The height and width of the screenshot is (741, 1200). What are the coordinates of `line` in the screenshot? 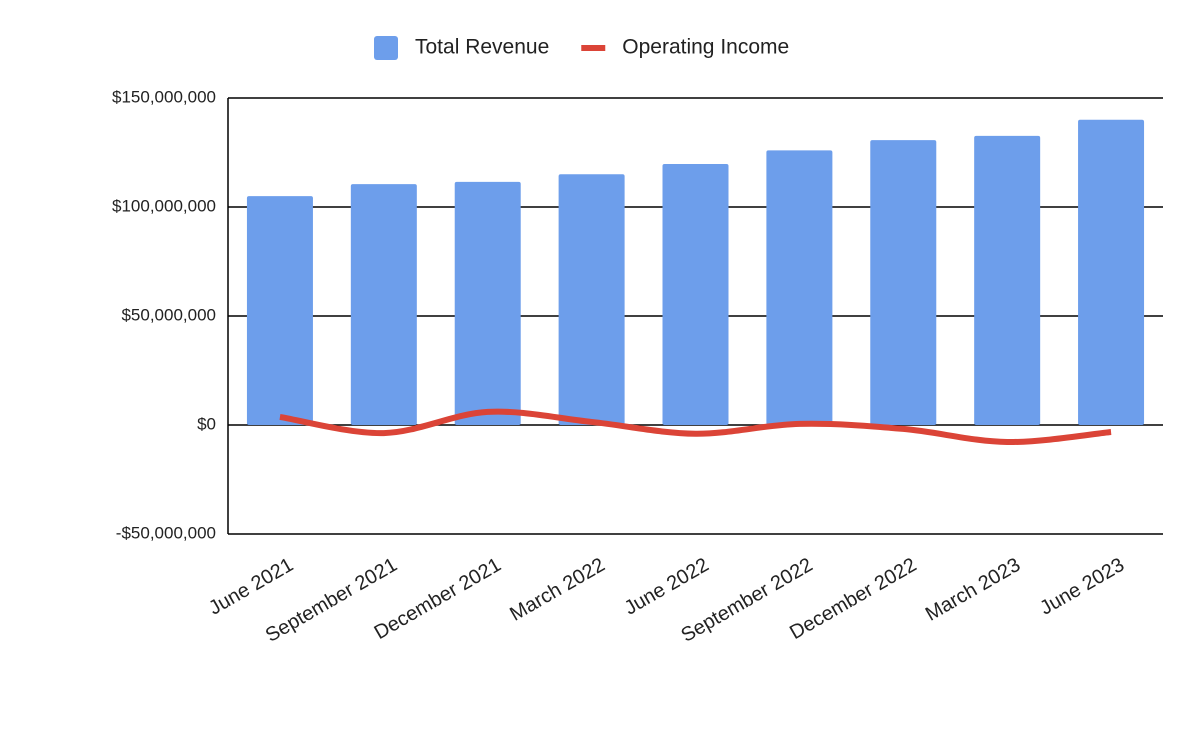 It's located at (695, 427).